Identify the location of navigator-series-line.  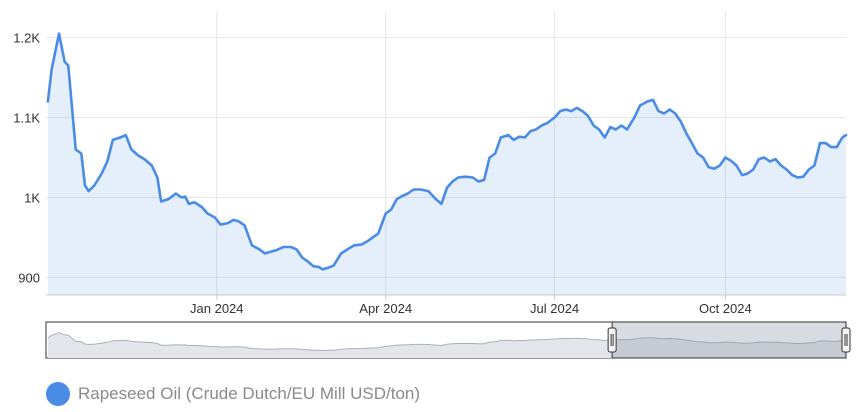
(447, 341).